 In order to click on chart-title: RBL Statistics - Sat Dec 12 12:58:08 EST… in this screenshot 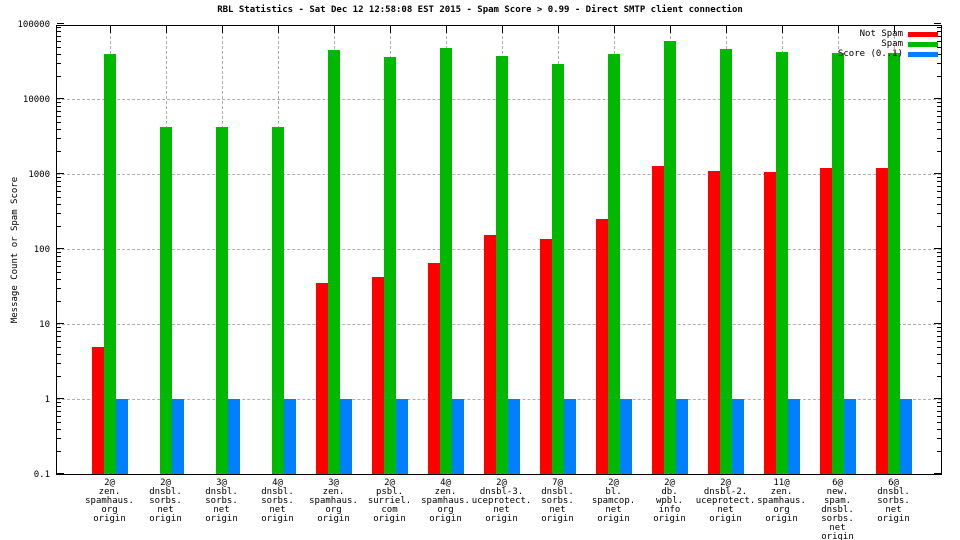, I will do `click(480, 10)`.